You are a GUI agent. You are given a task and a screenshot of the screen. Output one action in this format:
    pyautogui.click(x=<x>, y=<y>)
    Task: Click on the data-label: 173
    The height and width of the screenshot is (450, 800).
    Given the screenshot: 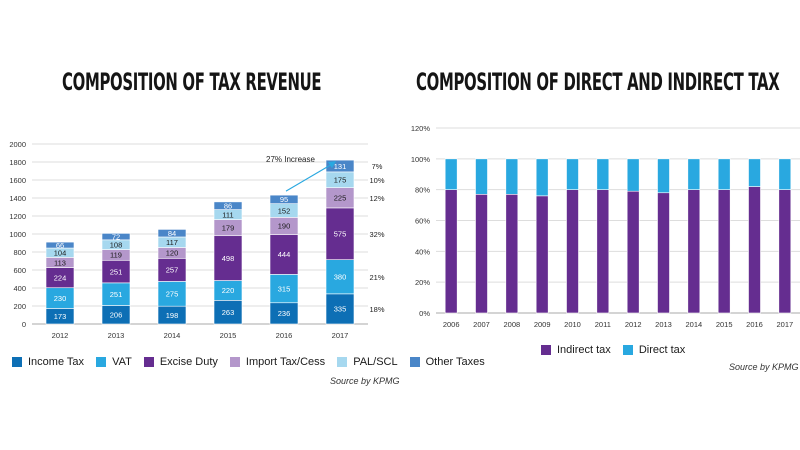 What is the action you would take?
    pyautogui.click(x=60, y=316)
    